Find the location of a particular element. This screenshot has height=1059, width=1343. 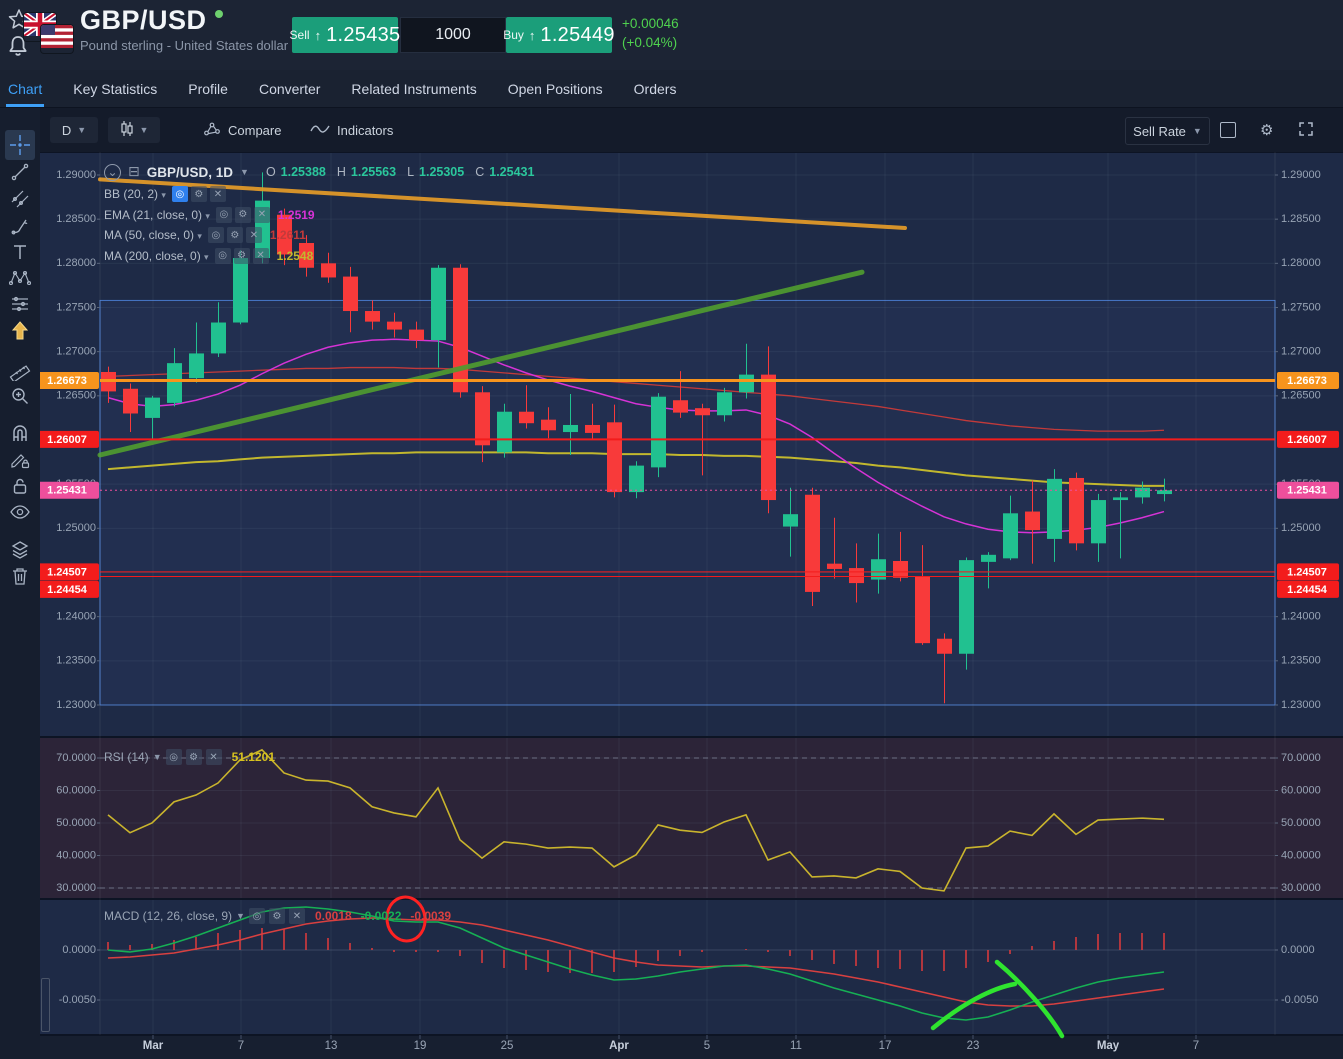

svg-text: 30.0000 is located at coordinates (76, 888).